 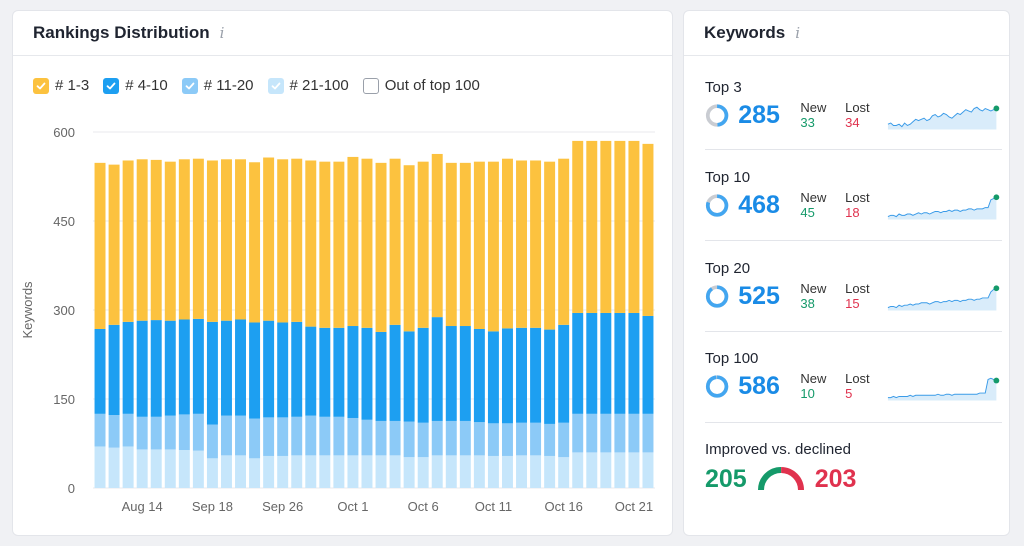 I want to click on checkbox-icon, so click(x=370, y=85).